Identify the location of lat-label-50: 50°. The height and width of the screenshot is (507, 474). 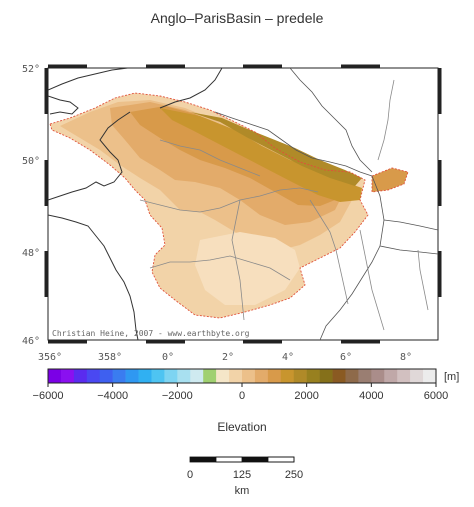
(31, 161).